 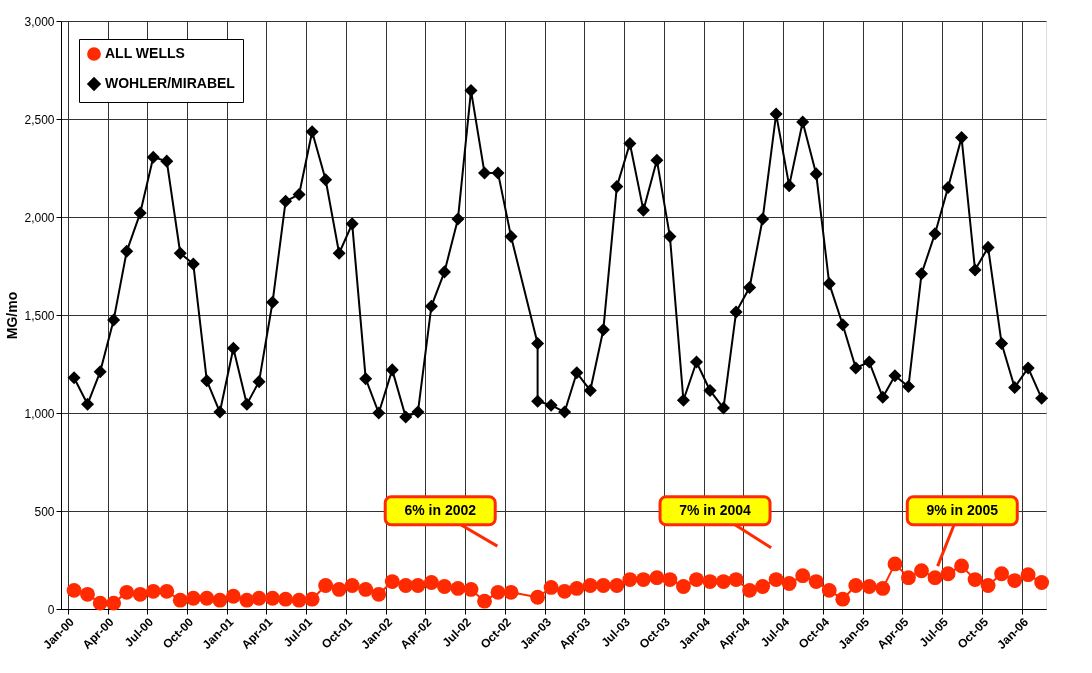 I want to click on legend-label: WOHLER/MIRABEL, so click(x=170, y=83).